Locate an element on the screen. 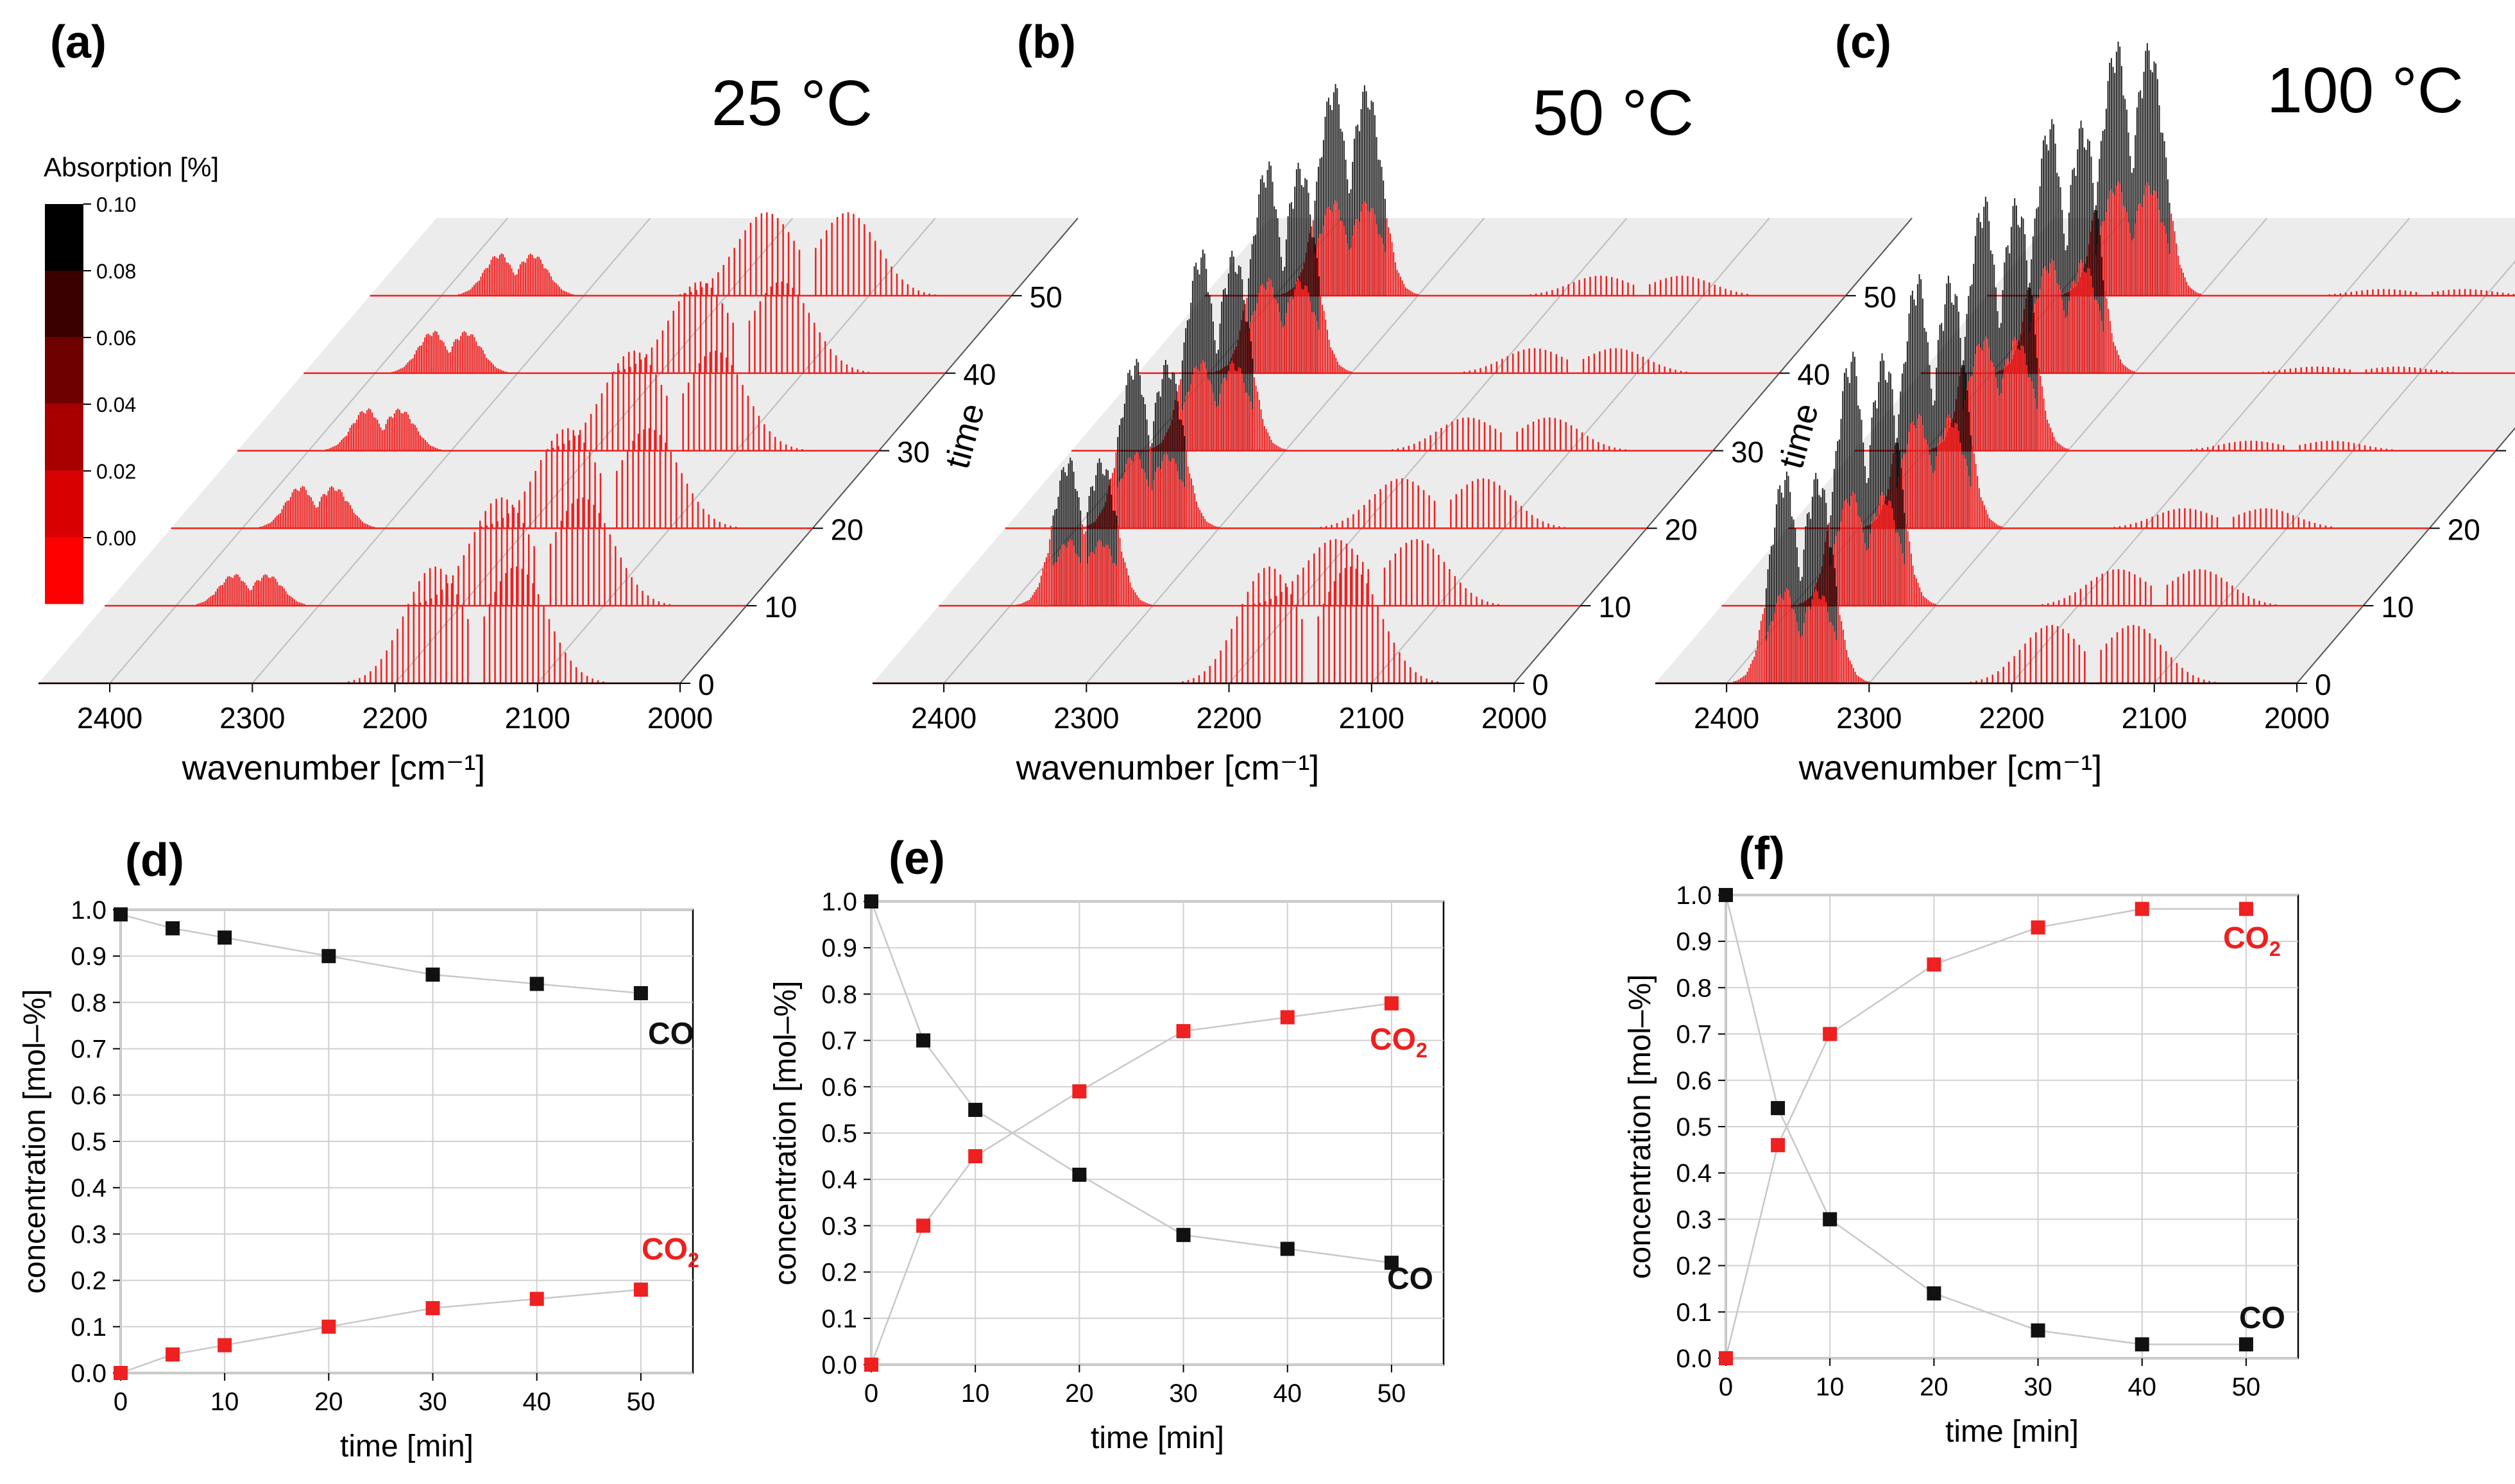 The image size is (2515, 1484). colorbar-title: Absorption [%] is located at coordinates (131, 167).